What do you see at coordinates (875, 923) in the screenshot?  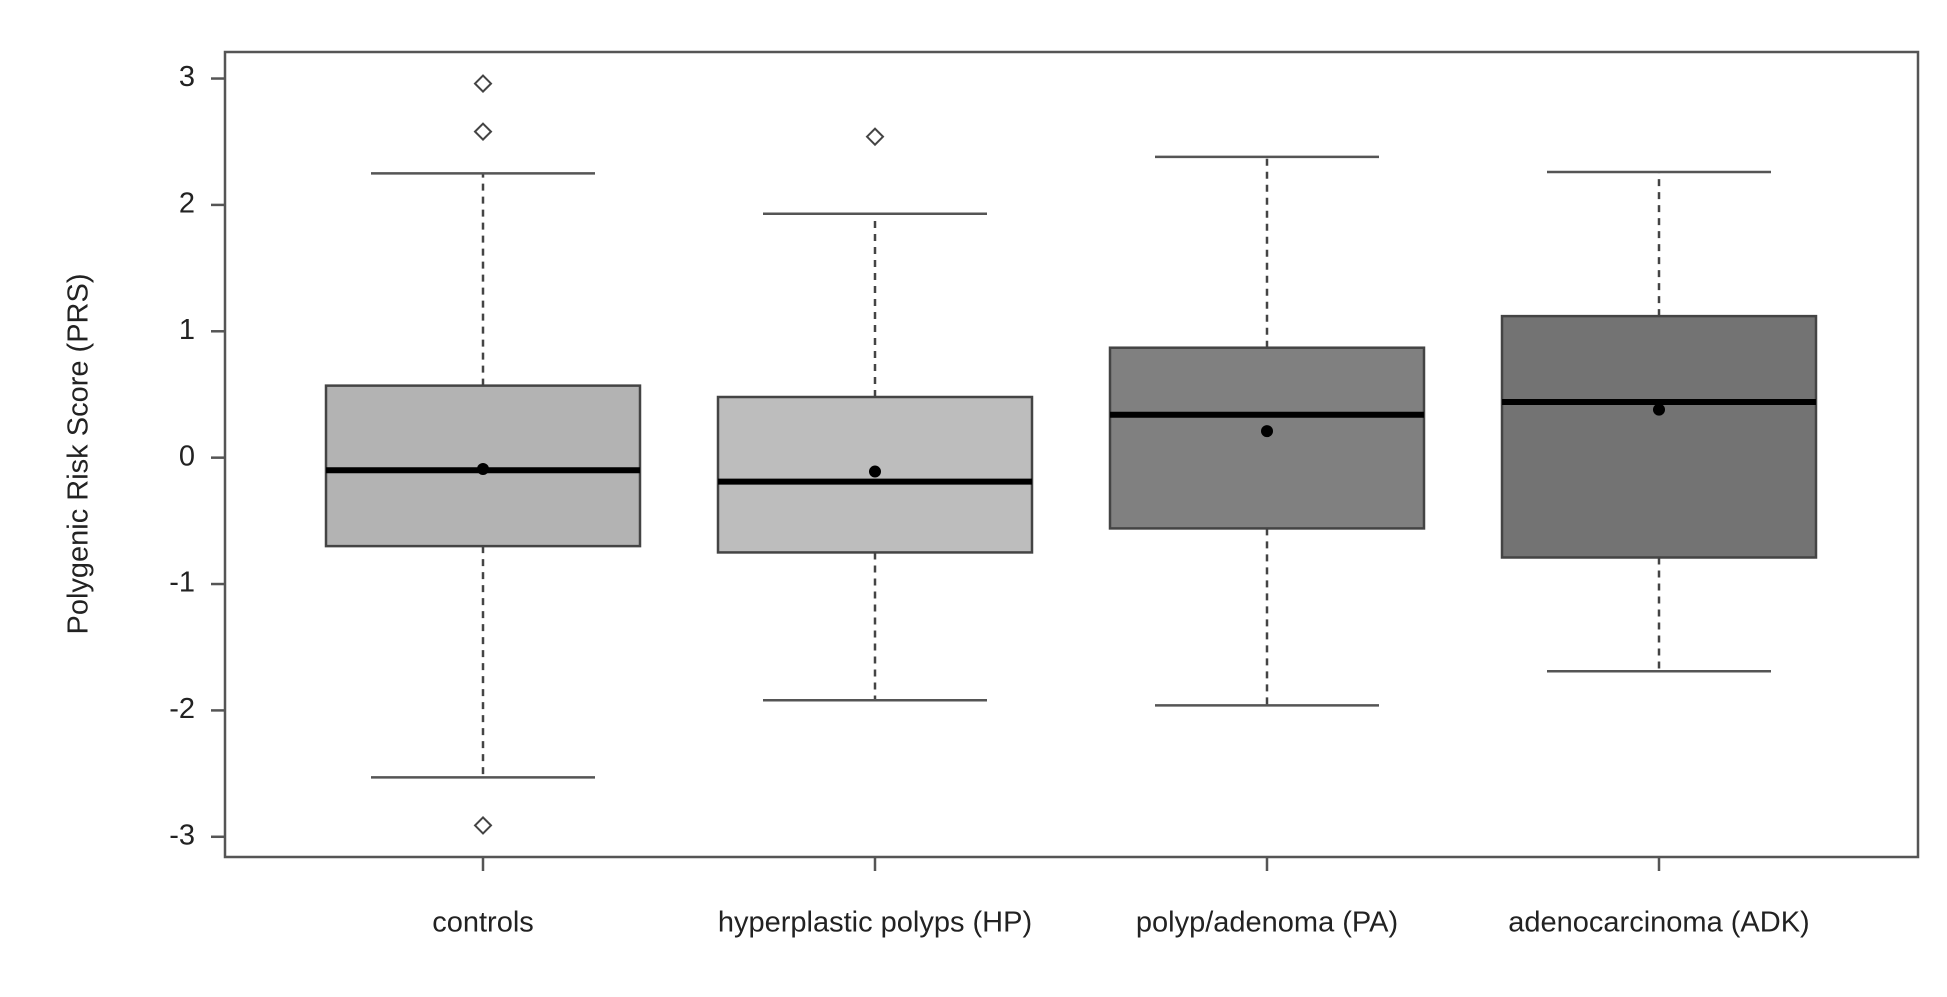 I see `x-tick-label: hyperplastic polyps (HP)` at bounding box center [875, 923].